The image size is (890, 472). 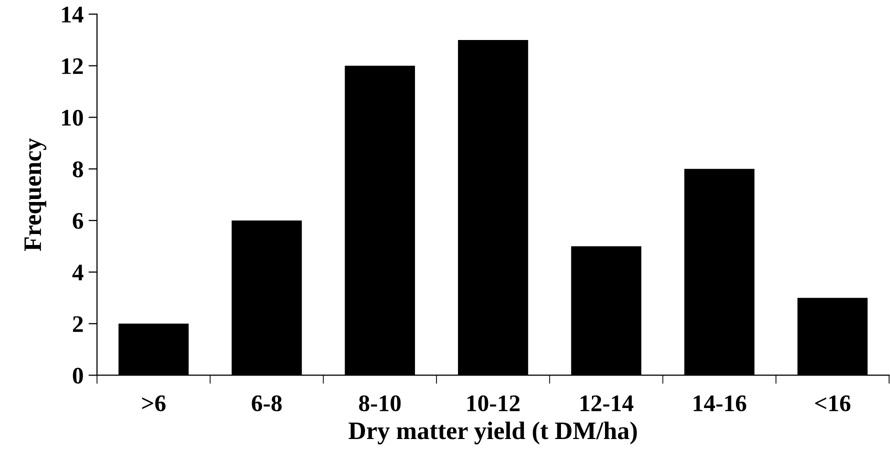 I want to click on y-tick-label: 0, so click(x=77, y=376).